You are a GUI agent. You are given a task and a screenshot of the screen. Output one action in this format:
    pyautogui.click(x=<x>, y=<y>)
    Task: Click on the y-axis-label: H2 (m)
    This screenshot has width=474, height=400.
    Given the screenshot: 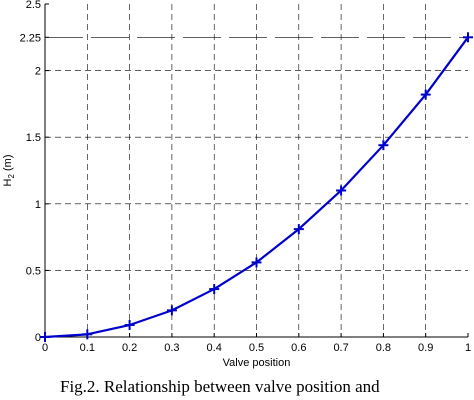 What is the action you would take?
    pyautogui.click(x=9, y=171)
    